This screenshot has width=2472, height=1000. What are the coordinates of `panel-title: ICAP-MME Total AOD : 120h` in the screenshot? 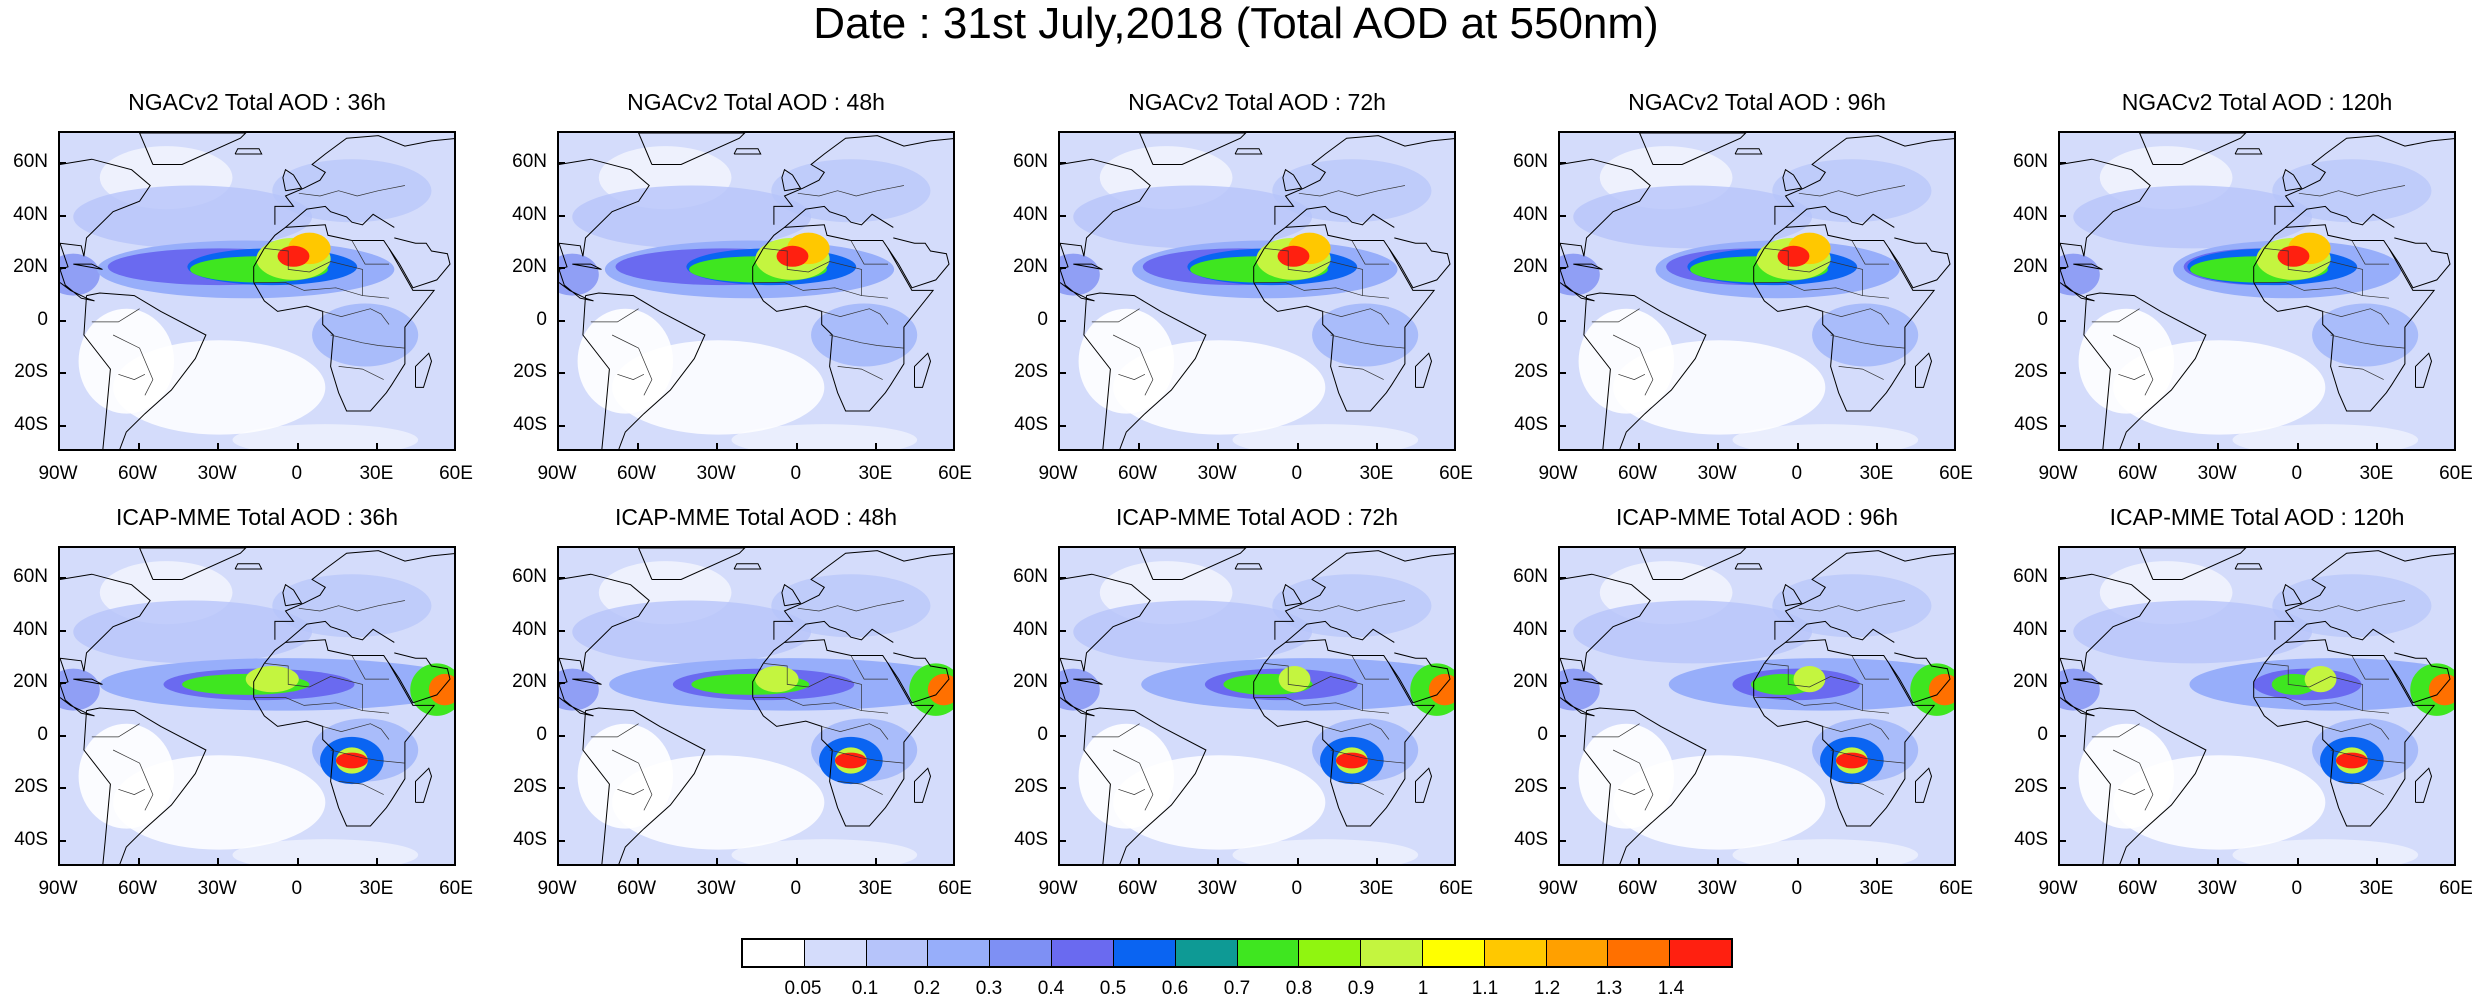 It's located at (2257, 517).